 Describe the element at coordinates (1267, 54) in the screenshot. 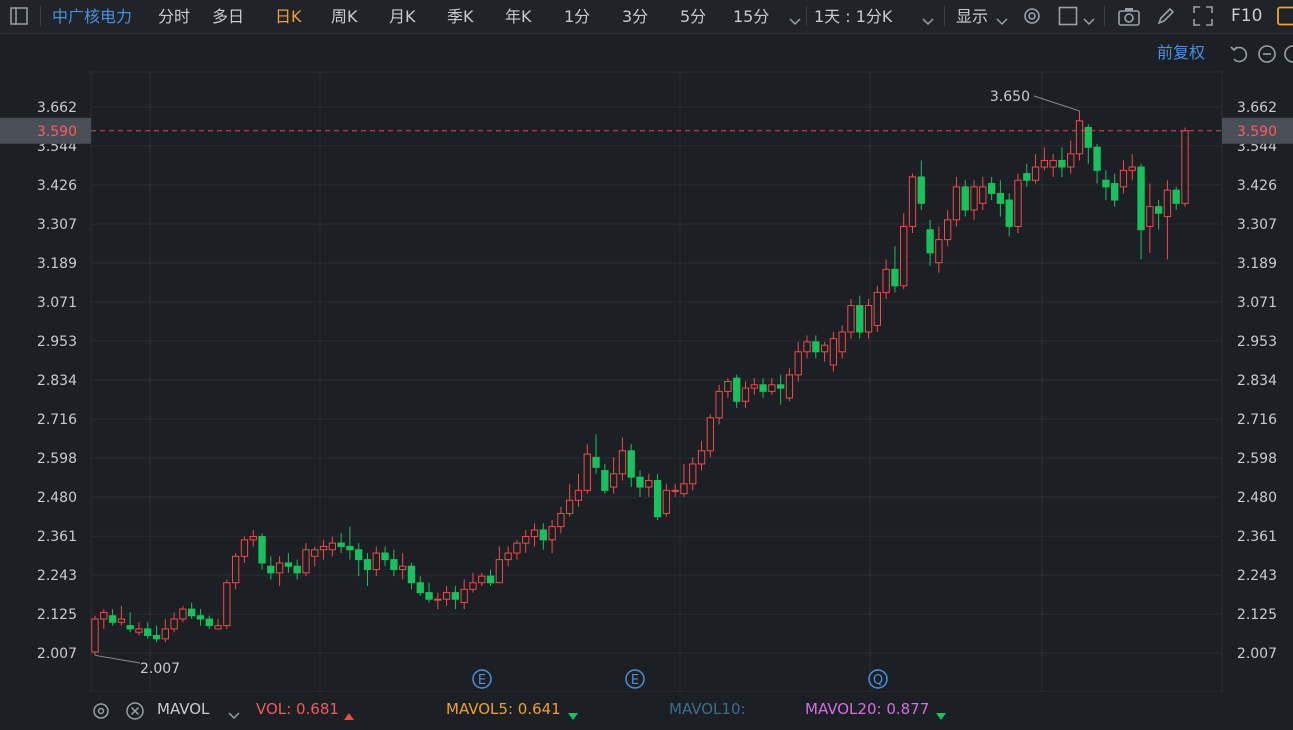

I see `zoom-out-icon` at that location.